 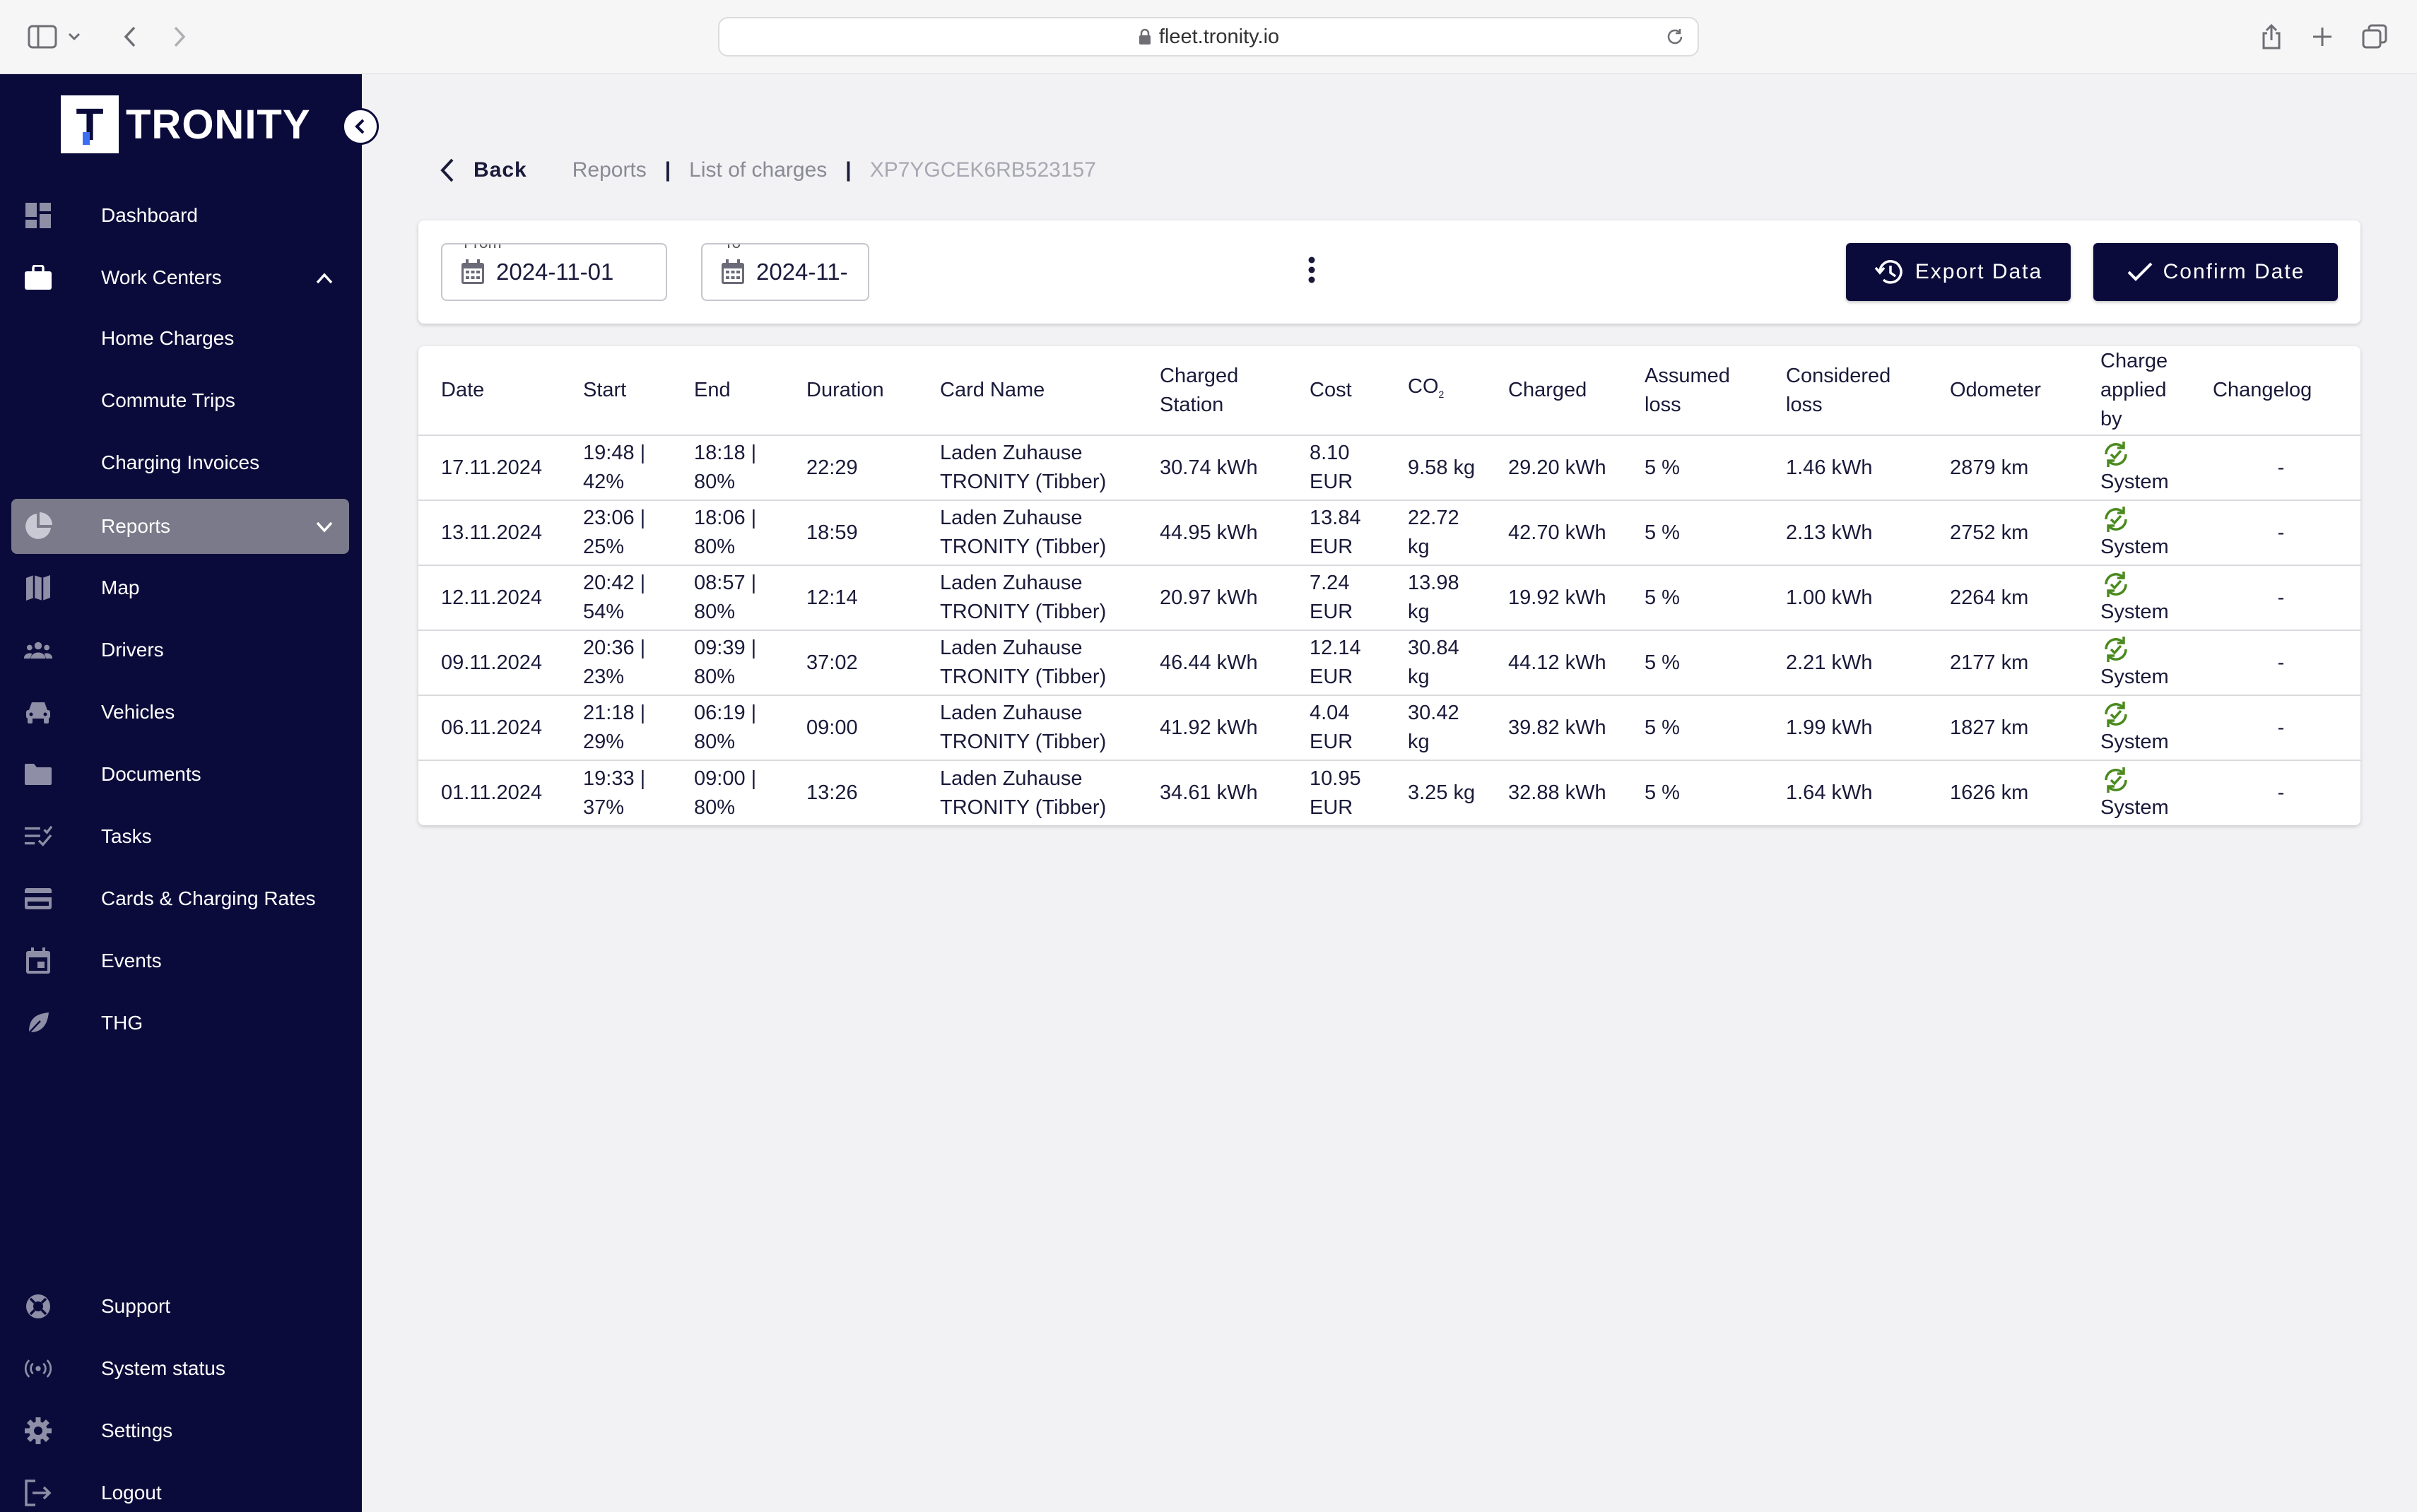 I want to click on chevron-up-icon, so click(x=324, y=278).